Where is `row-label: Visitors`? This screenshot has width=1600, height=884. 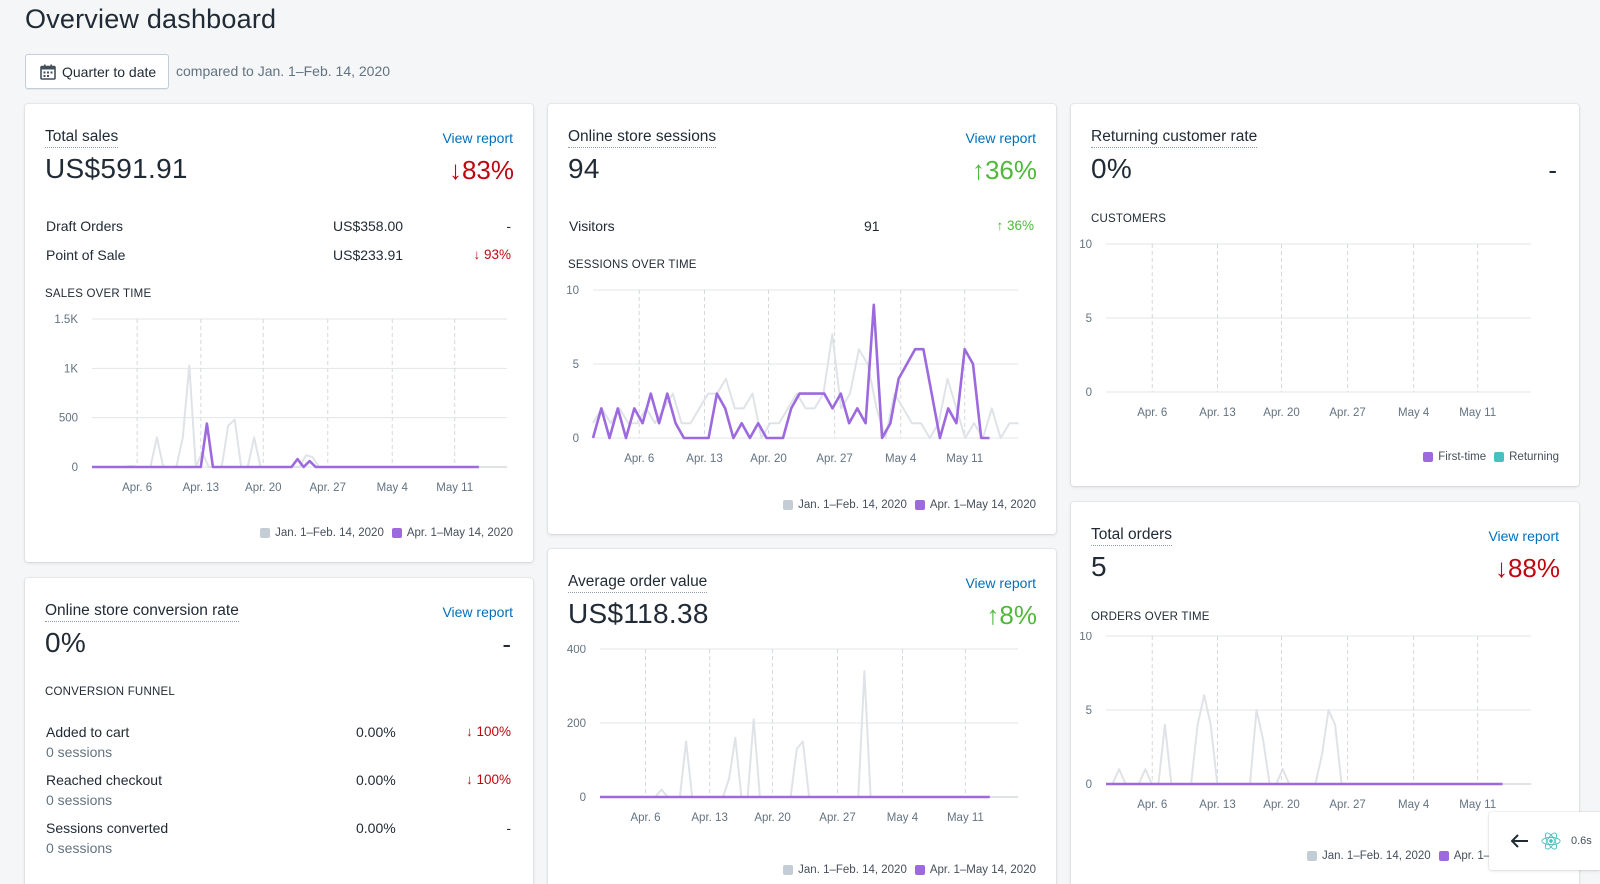 row-label: Visitors is located at coordinates (592, 226).